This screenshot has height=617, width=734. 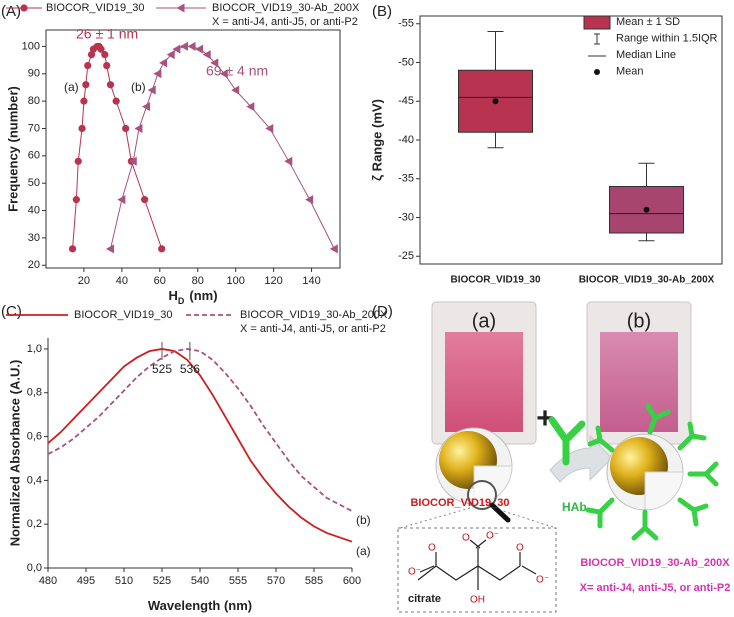 What do you see at coordinates (238, 581) in the screenshot?
I see `x-tick-label: 555` at bounding box center [238, 581].